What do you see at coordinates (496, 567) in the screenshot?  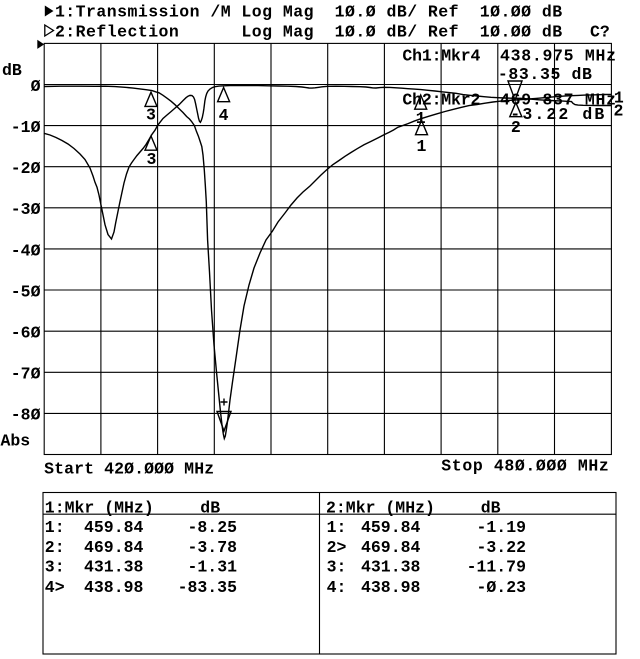 I see `svg-text: -11.79` at bounding box center [496, 567].